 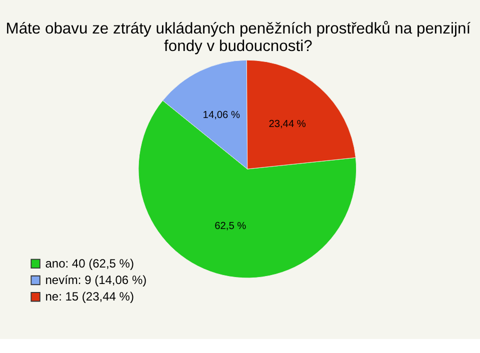 What do you see at coordinates (230, 226) in the screenshot?
I see `data-label: 62,5 %` at bounding box center [230, 226].